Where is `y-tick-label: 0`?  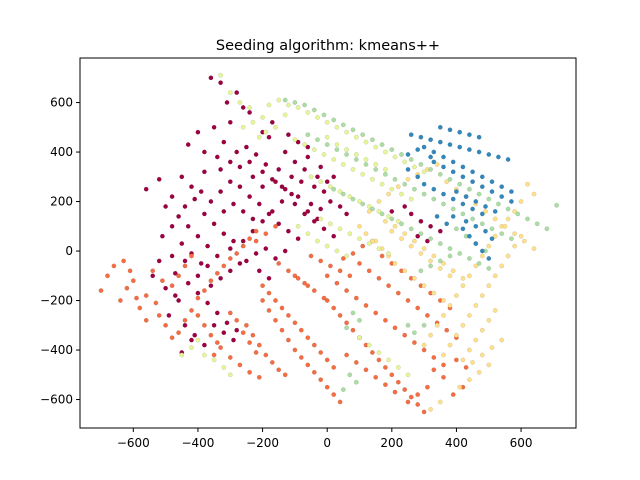
y-tick-label: 0 is located at coordinates (69, 251).